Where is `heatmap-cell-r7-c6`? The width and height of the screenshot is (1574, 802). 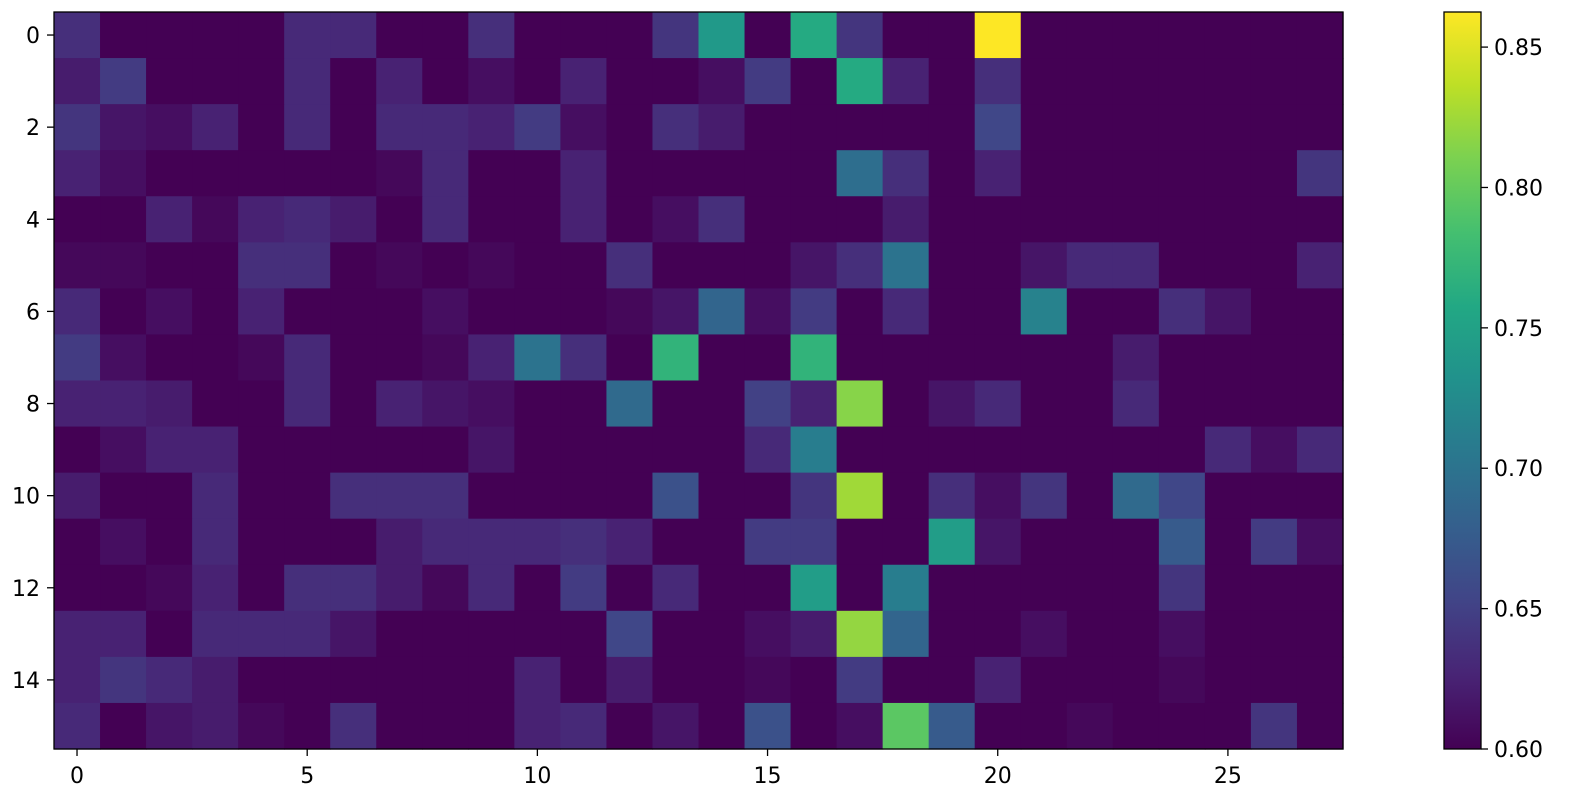 heatmap-cell-r7-c6 is located at coordinates (353, 358).